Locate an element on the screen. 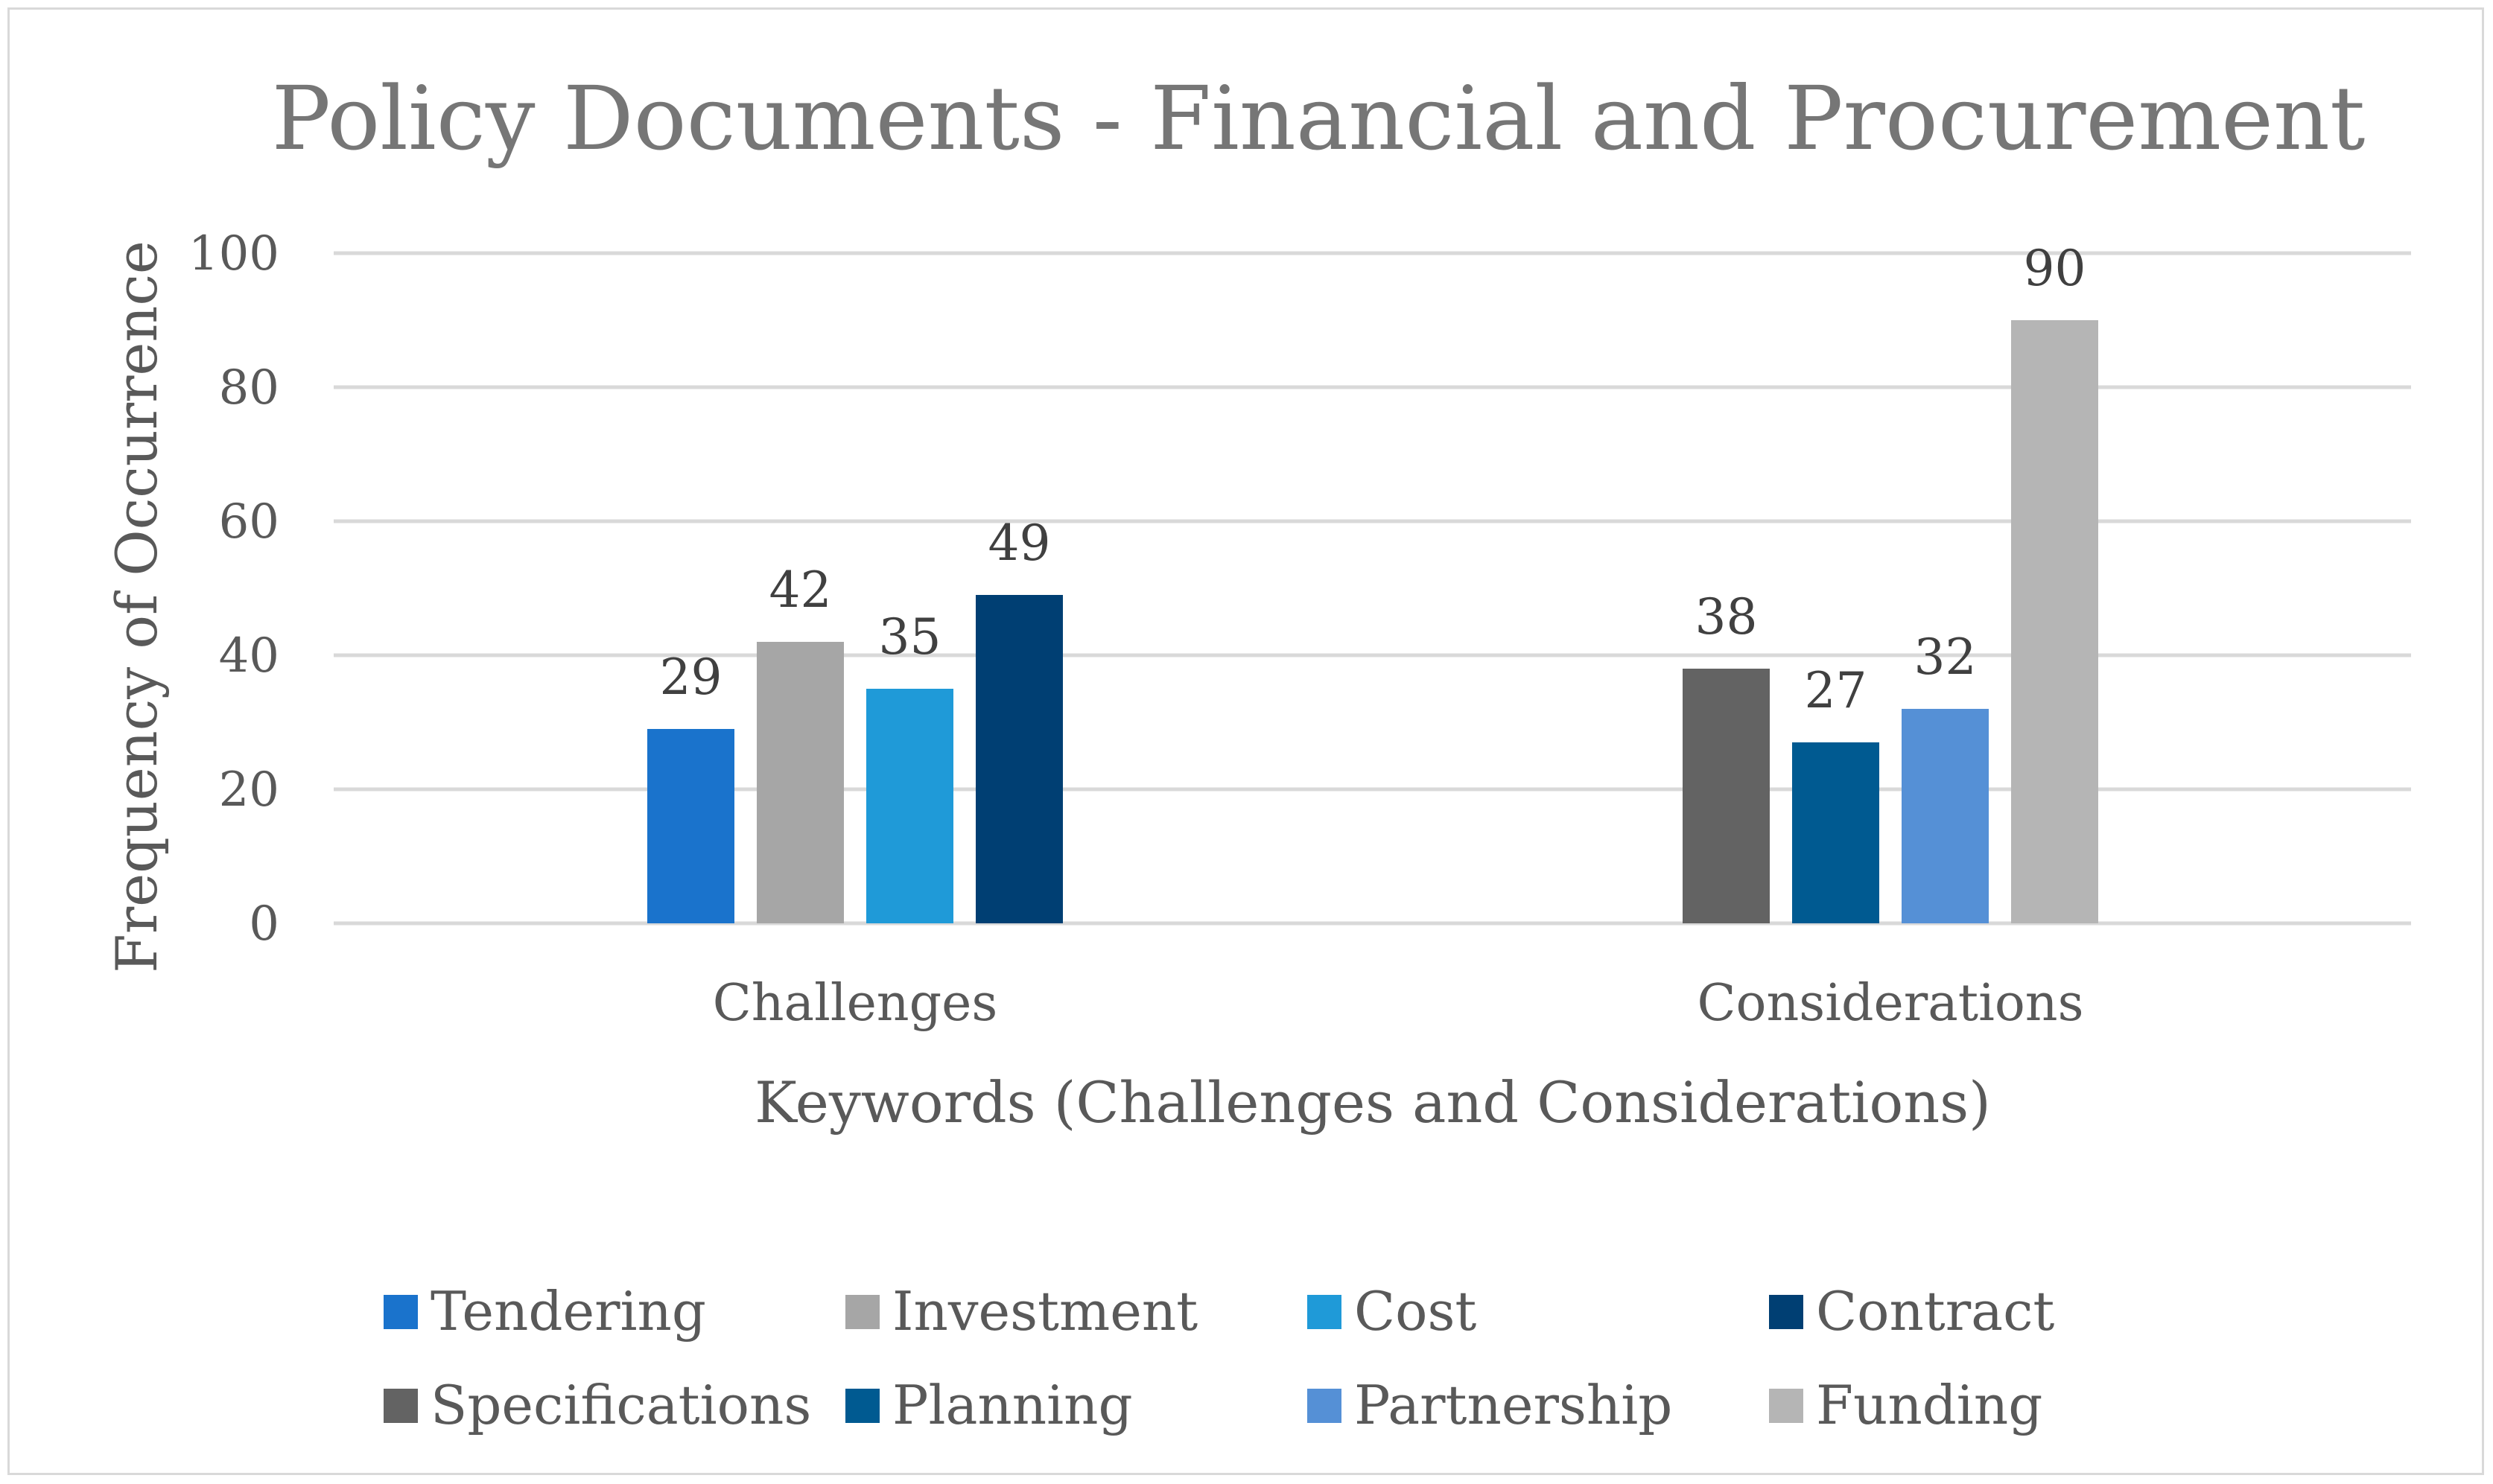 The height and width of the screenshot is (1484, 2493). bar-partnership is located at coordinates (1946, 816).